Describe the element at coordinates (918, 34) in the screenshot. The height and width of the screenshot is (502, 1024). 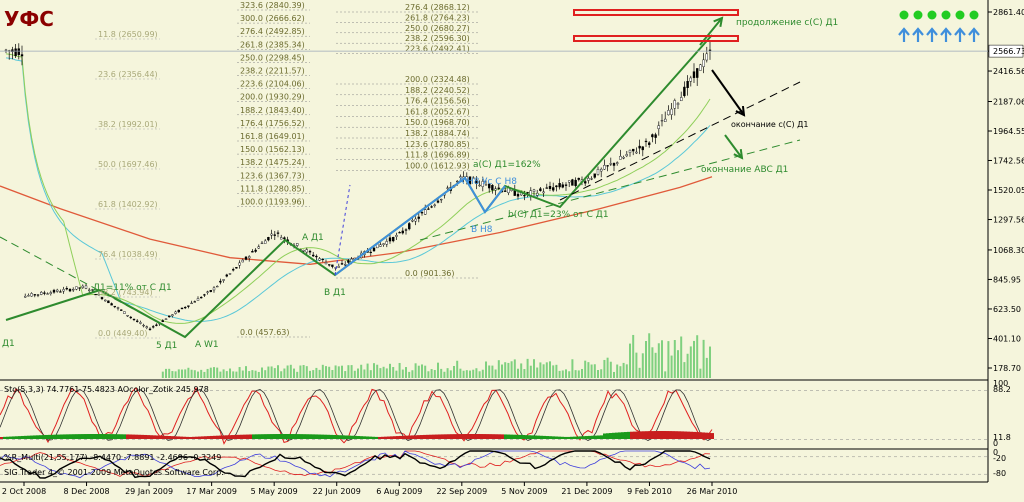
I see `signal-arrow` at that location.